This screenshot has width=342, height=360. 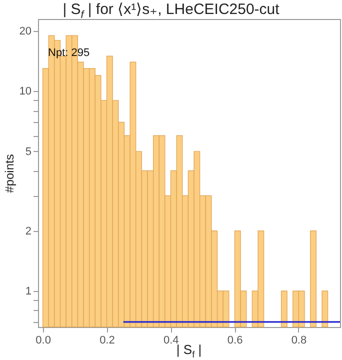 I want to click on chart-title: | S$_{f}$ | for ⟨x¹⟩s₊, LHeCEIC250-cut, so click(x=171, y=10).